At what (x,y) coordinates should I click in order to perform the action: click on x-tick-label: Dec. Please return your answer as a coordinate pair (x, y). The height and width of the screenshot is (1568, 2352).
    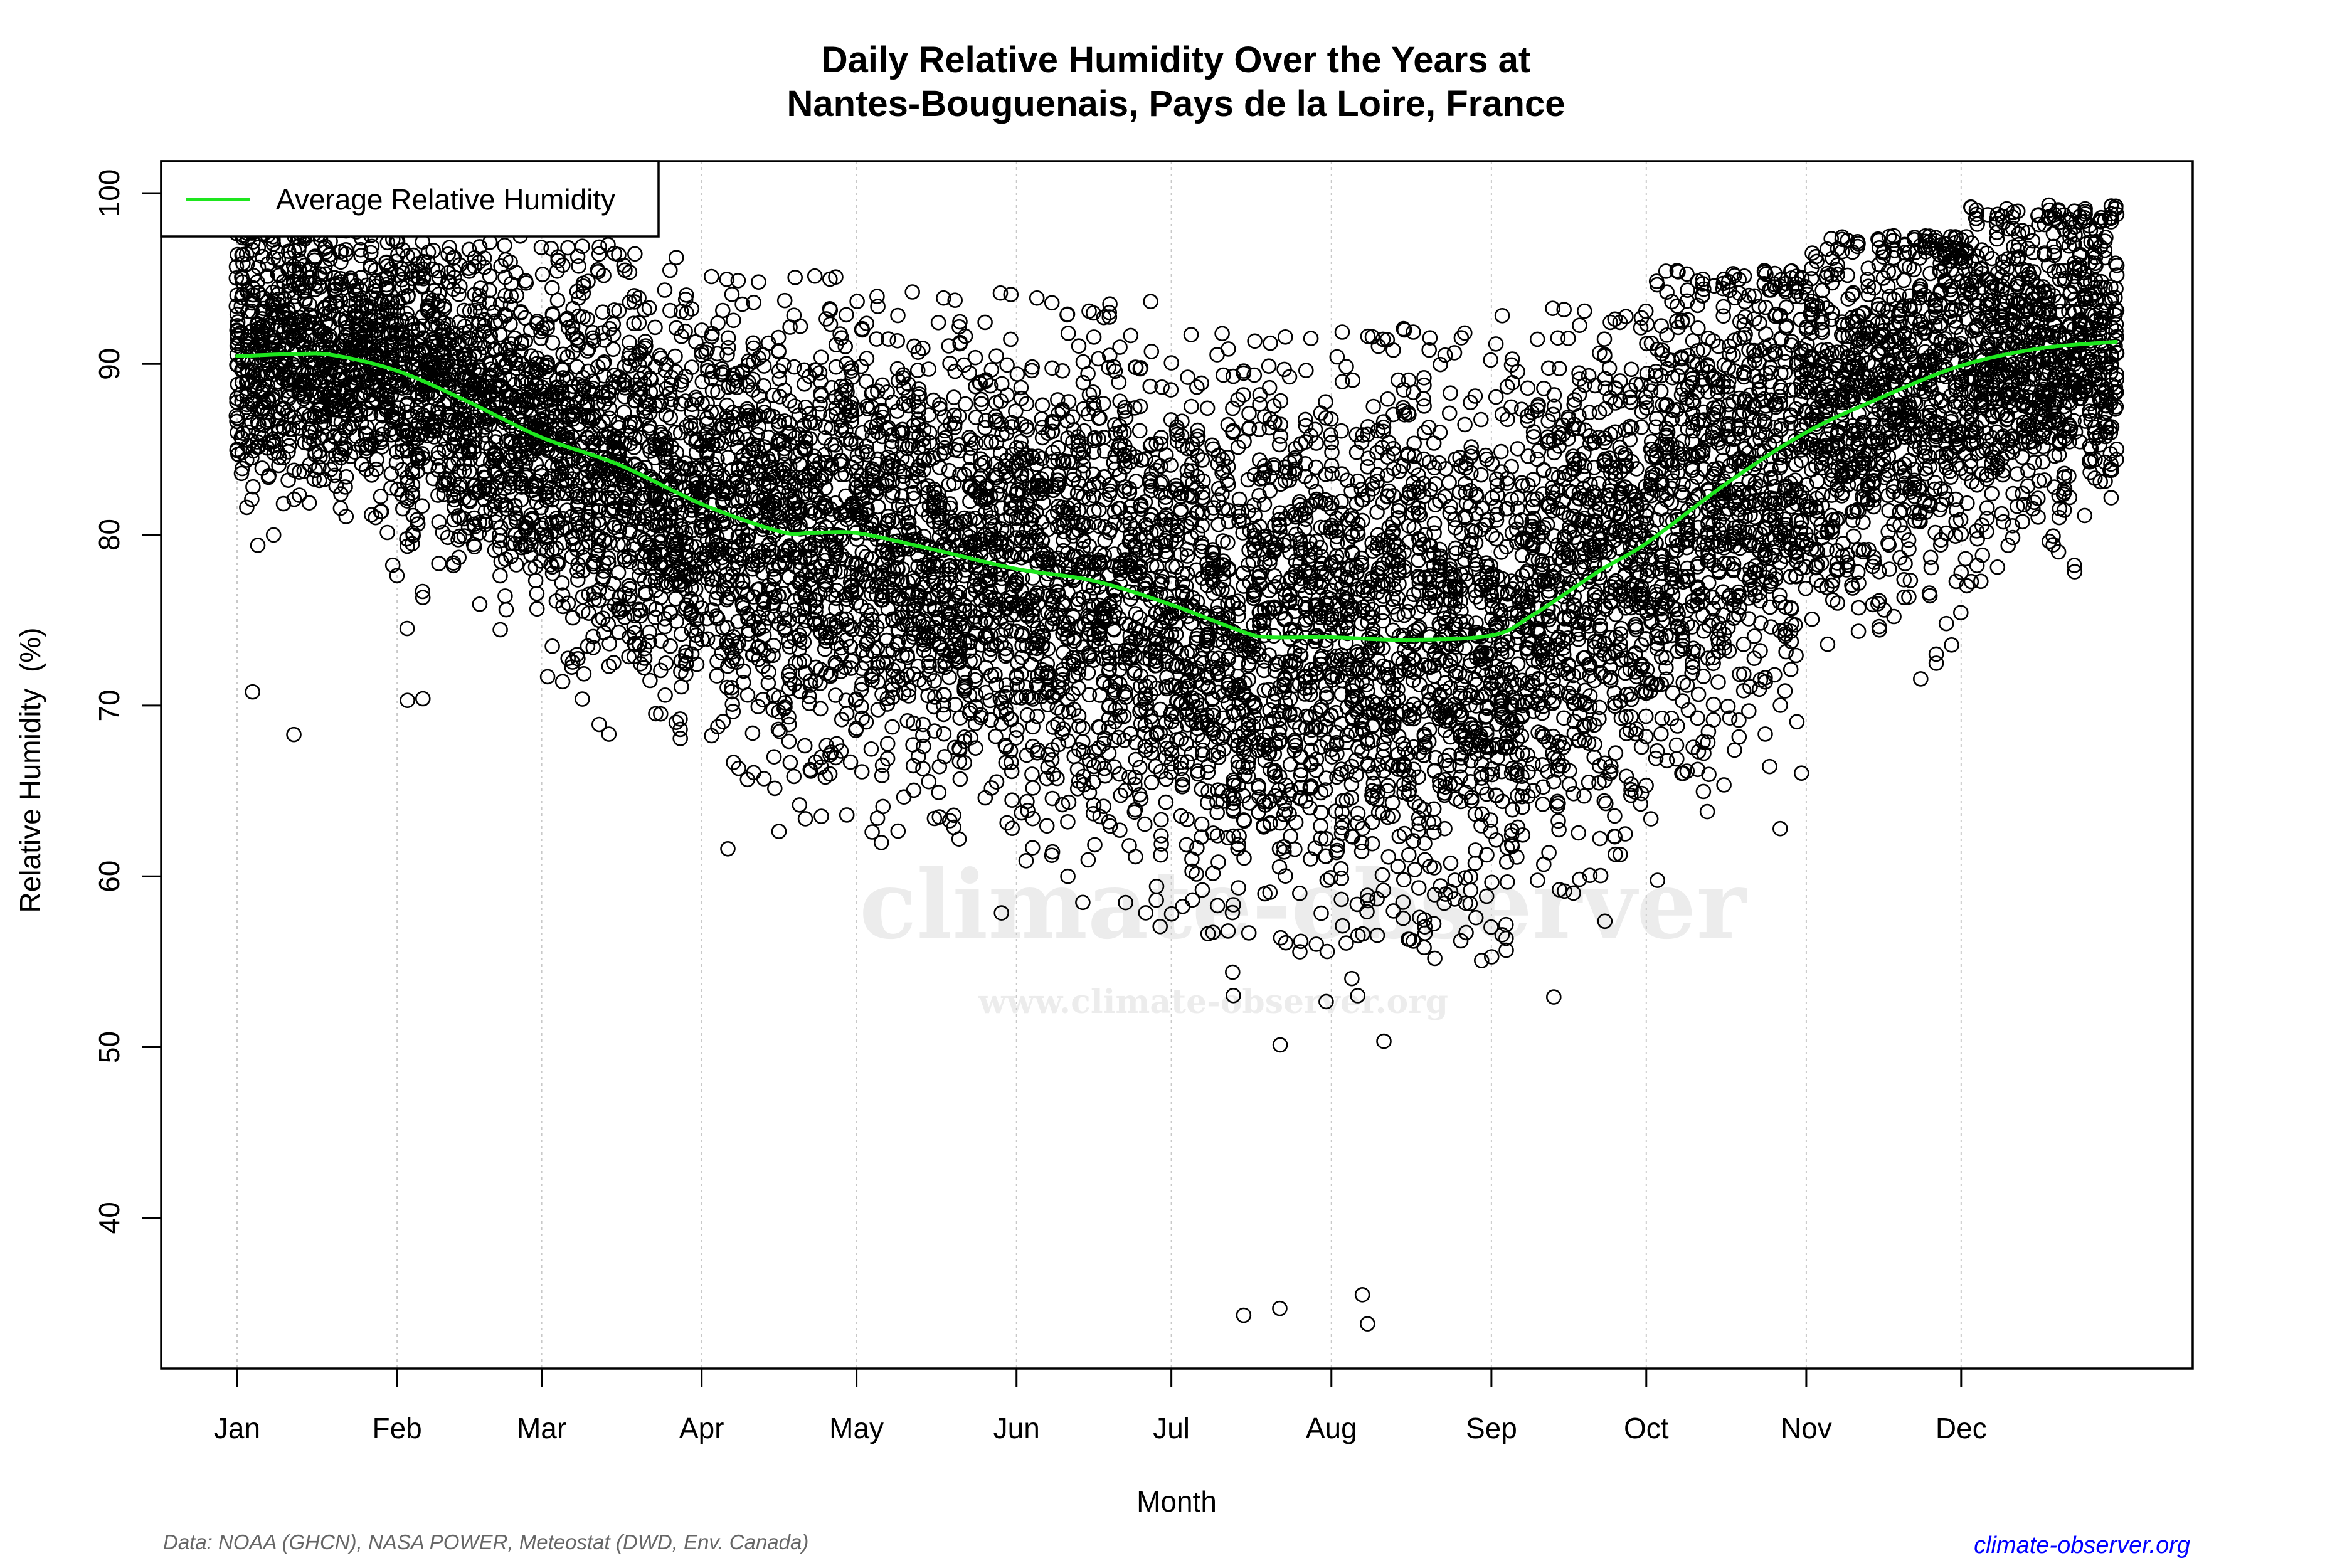
    Looking at the image, I should click on (1961, 1428).